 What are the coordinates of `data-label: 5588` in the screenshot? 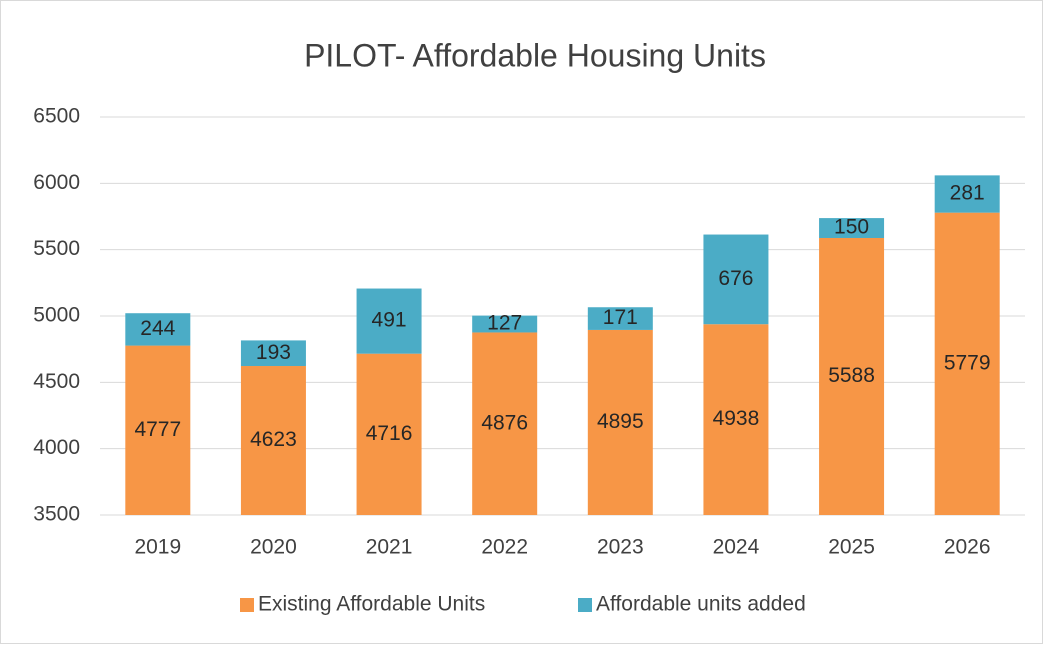 It's located at (851, 375).